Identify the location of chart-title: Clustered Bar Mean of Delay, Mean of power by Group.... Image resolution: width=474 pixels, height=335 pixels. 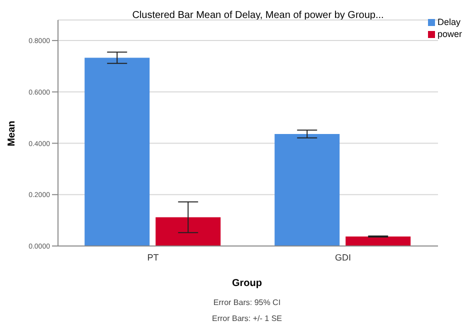
(258, 15).